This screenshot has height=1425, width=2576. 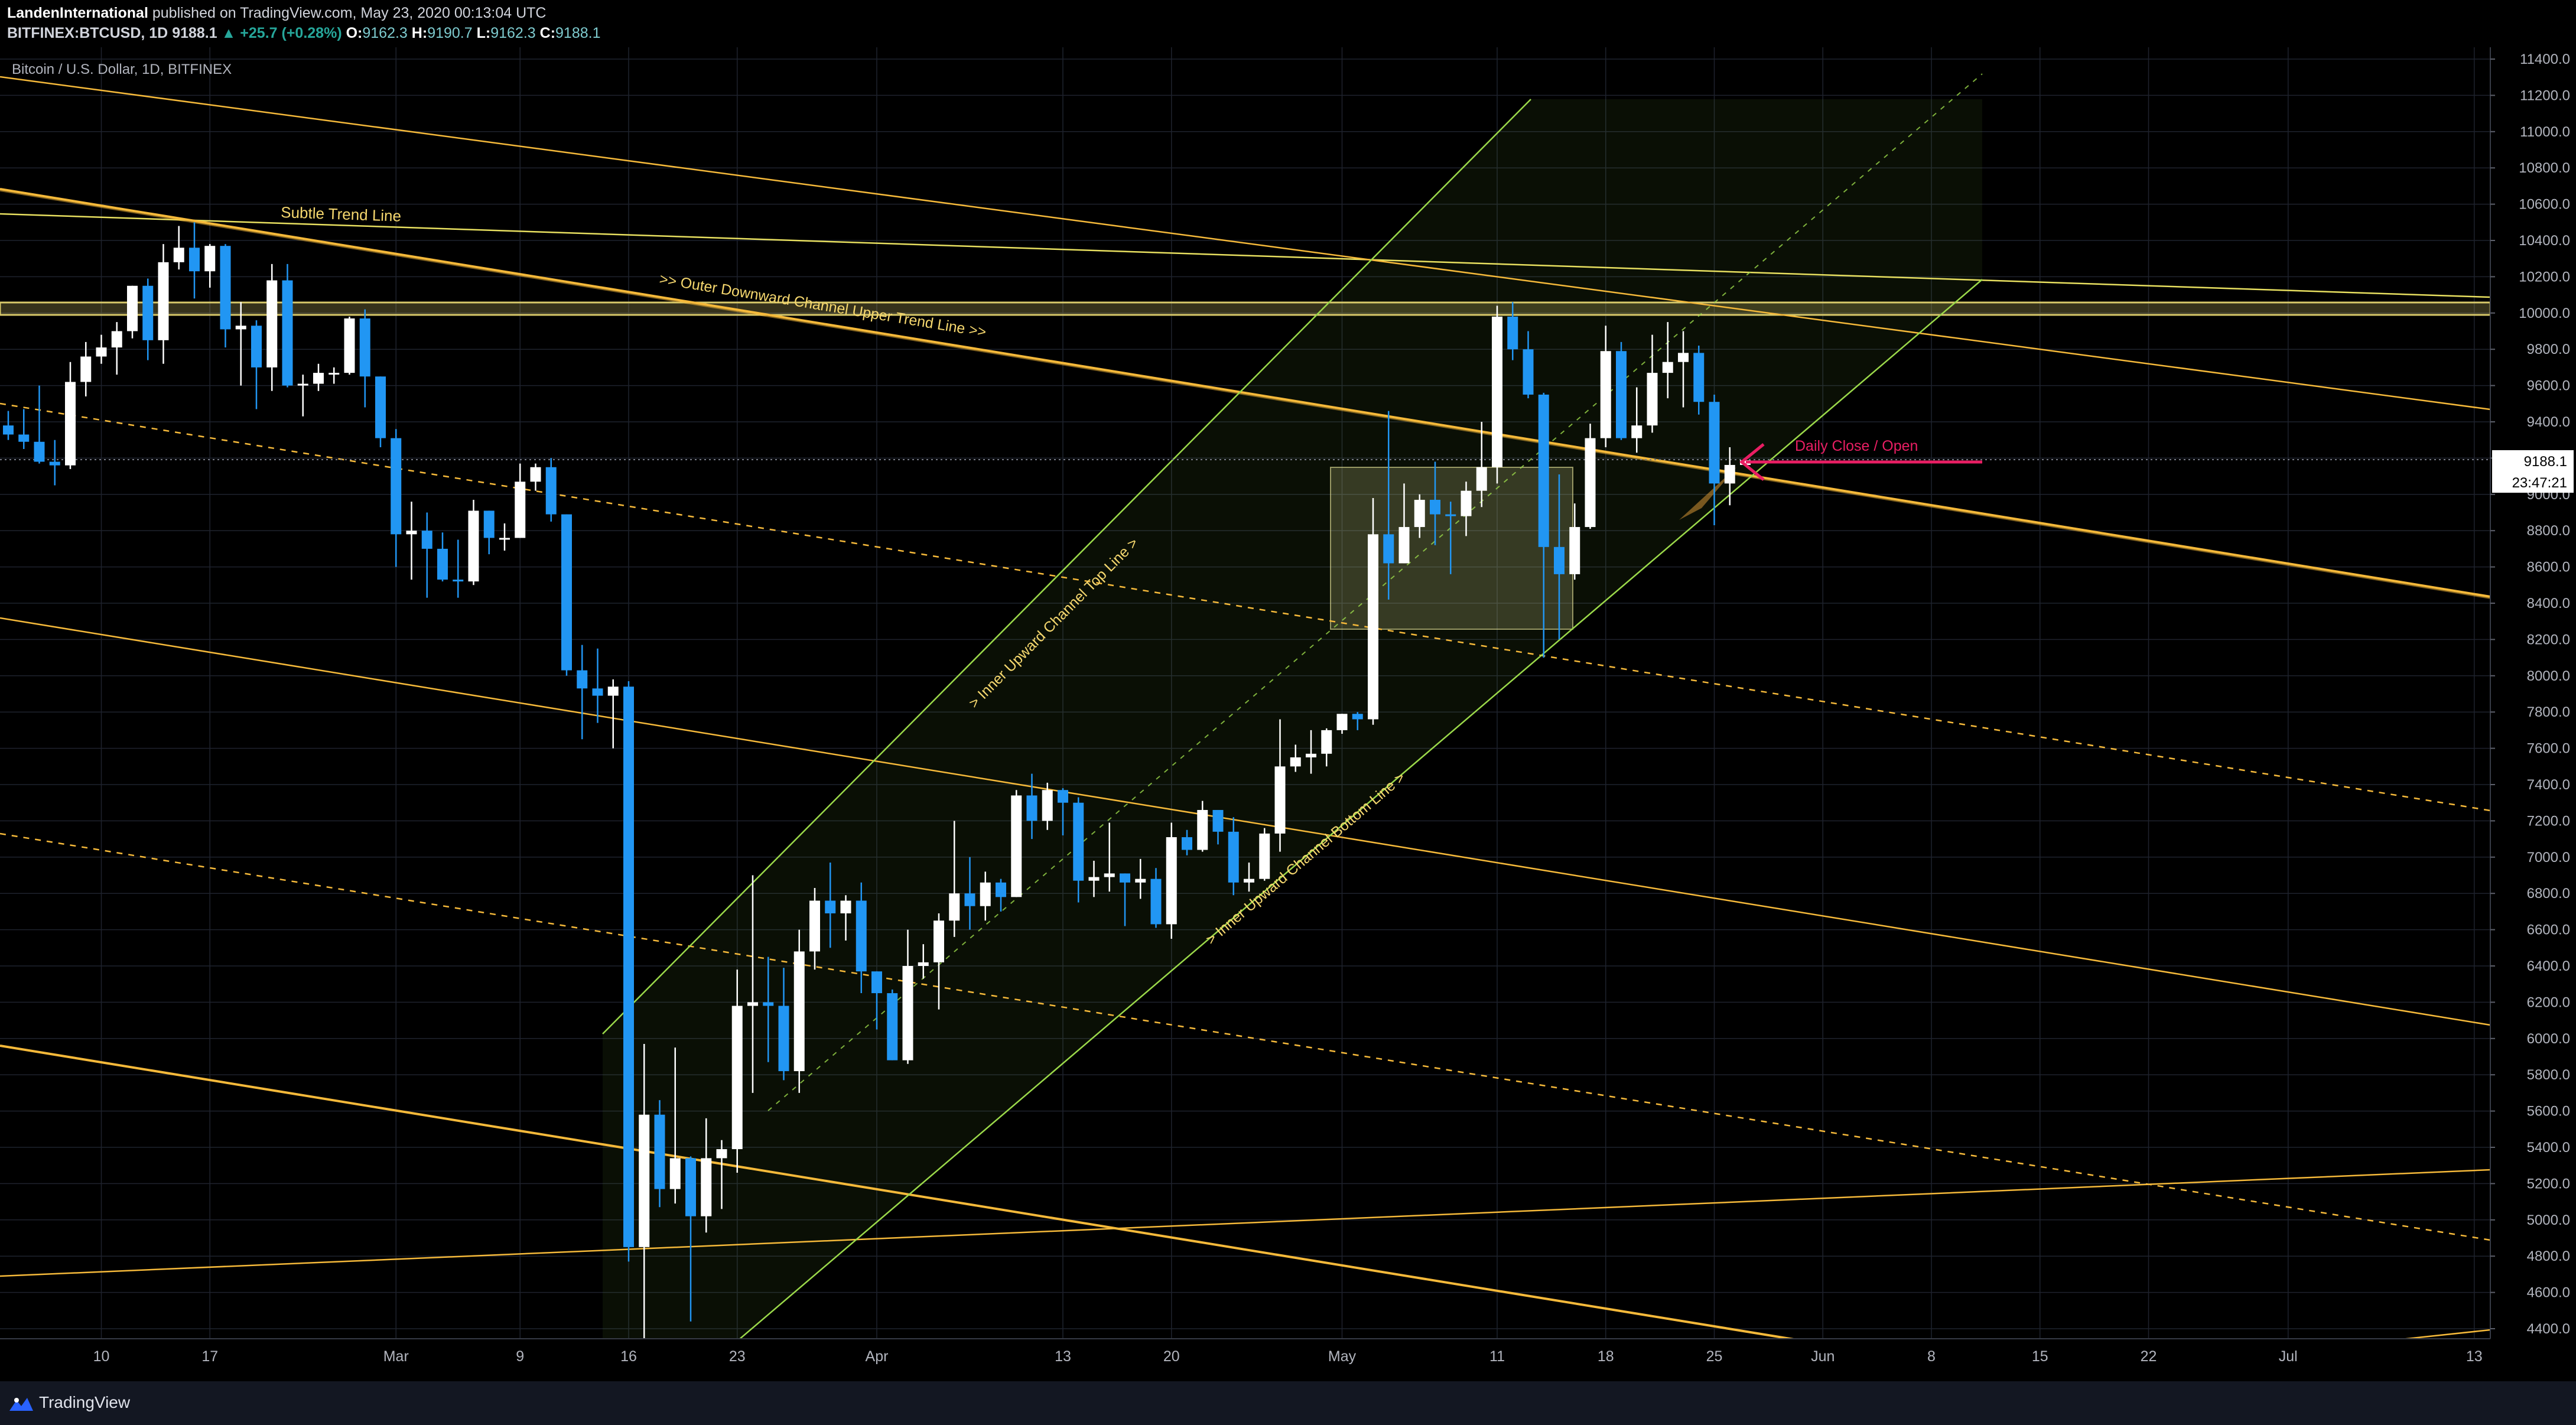 What do you see at coordinates (628, 1356) in the screenshot?
I see `time-tick-label: 16` at bounding box center [628, 1356].